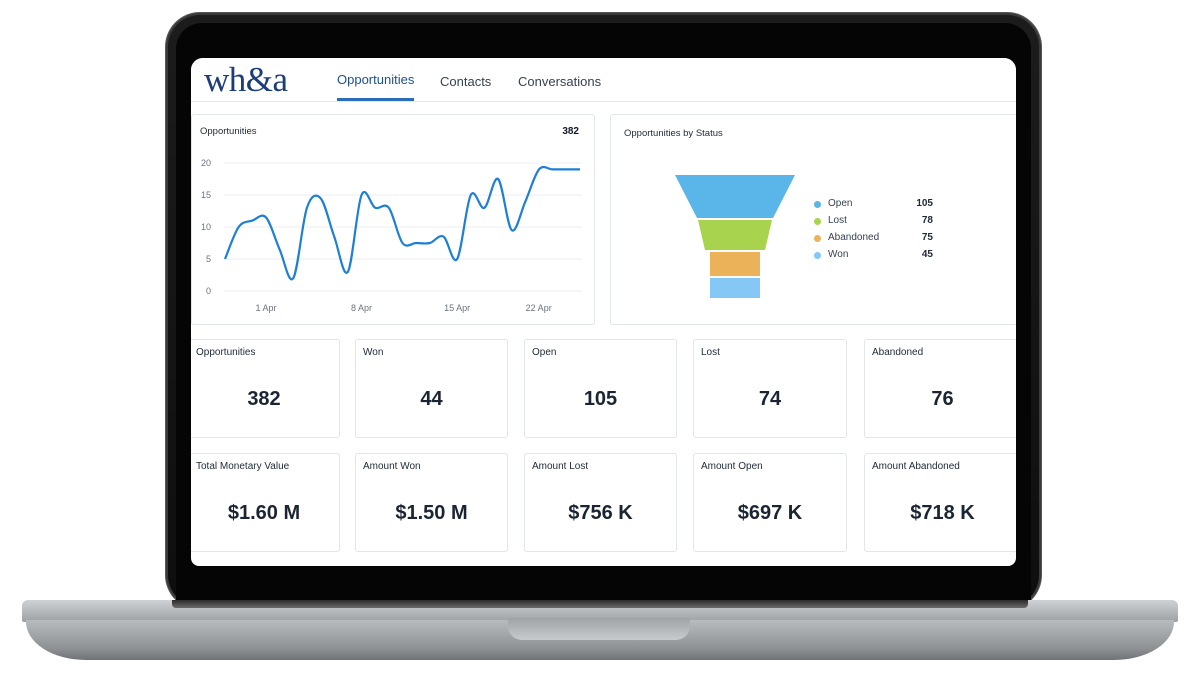 The image size is (1200, 675). I want to click on status-funnel-chart, so click(735, 236).